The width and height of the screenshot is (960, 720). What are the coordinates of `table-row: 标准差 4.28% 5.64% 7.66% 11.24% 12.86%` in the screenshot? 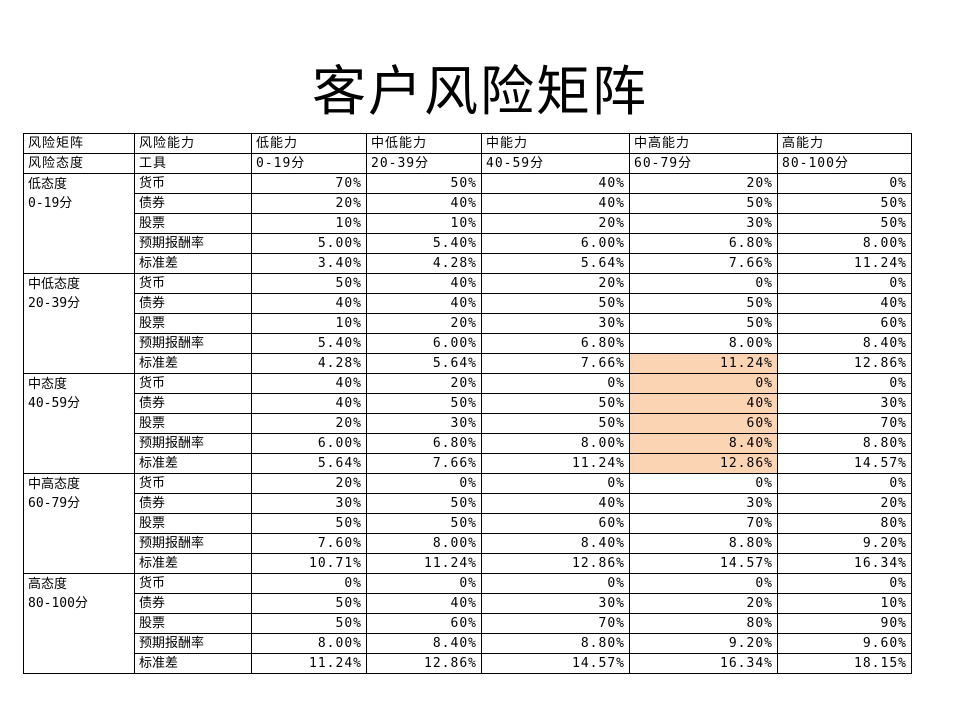 It's located at (468, 363).